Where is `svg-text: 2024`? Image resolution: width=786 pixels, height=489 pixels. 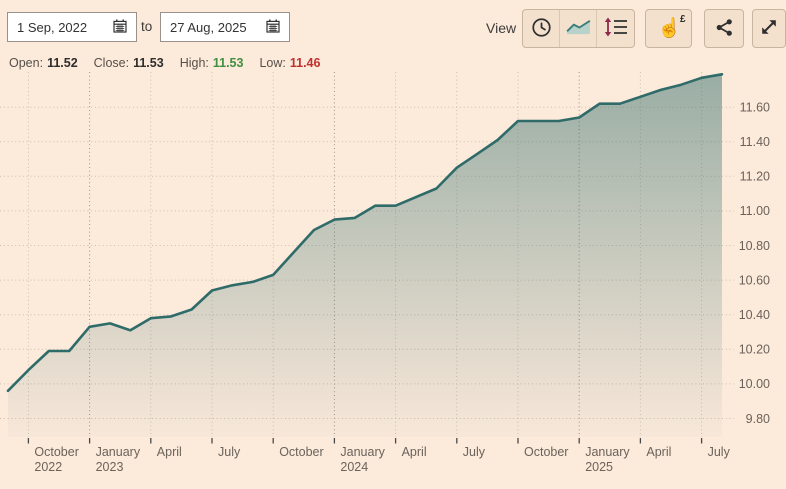
svg-text: 2024 is located at coordinates (354, 467).